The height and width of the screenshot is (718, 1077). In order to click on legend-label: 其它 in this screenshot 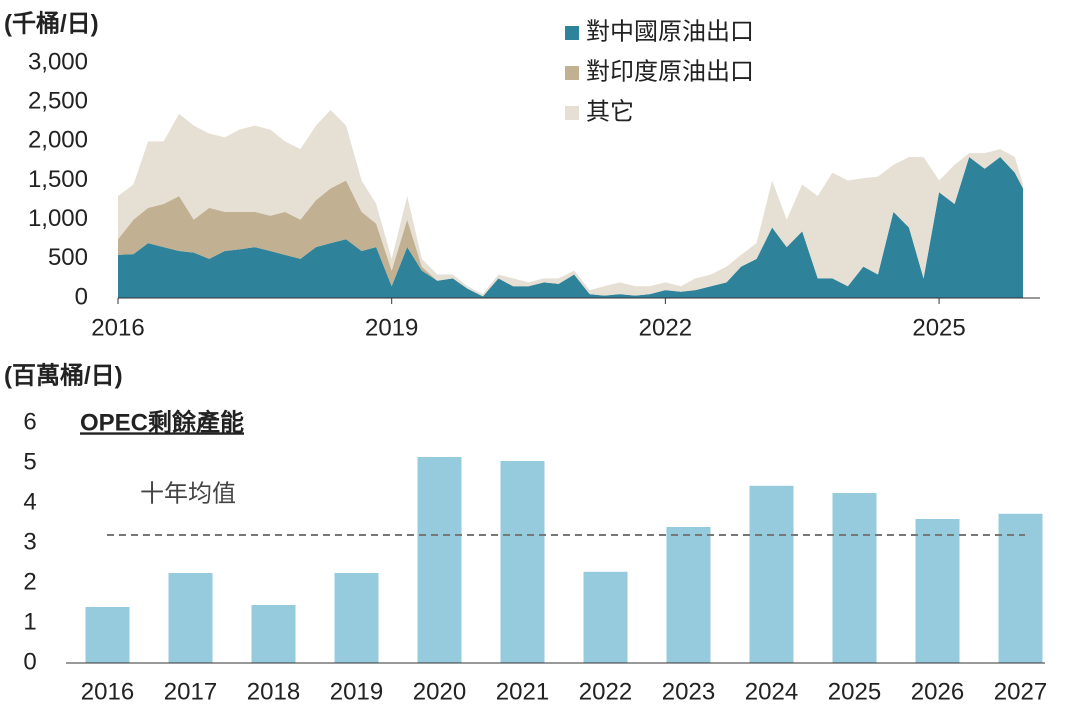, I will do `click(610, 111)`.